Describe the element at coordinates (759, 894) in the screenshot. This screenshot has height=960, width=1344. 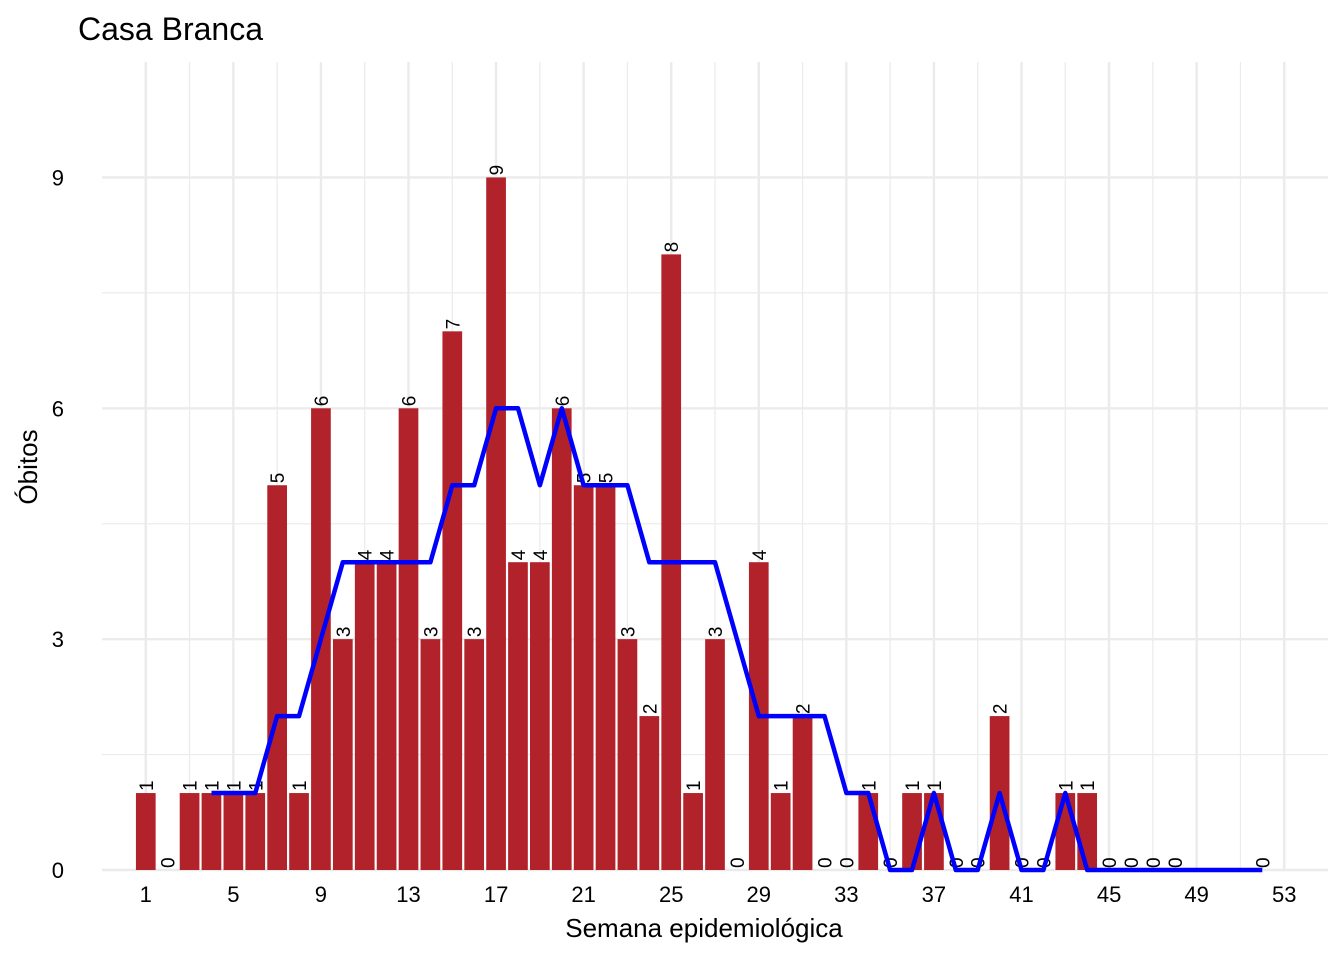
I see `x-tick-label: 29` at that location.